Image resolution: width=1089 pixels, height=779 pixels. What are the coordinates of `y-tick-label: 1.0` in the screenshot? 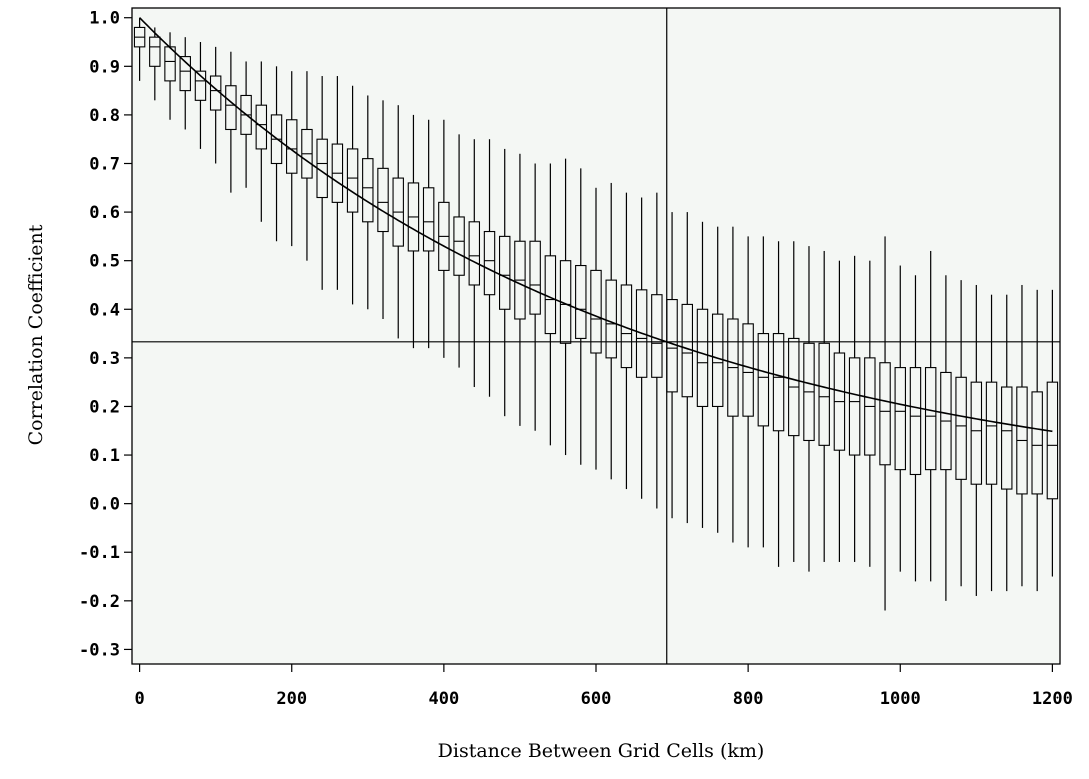 It's located at (104, 19).